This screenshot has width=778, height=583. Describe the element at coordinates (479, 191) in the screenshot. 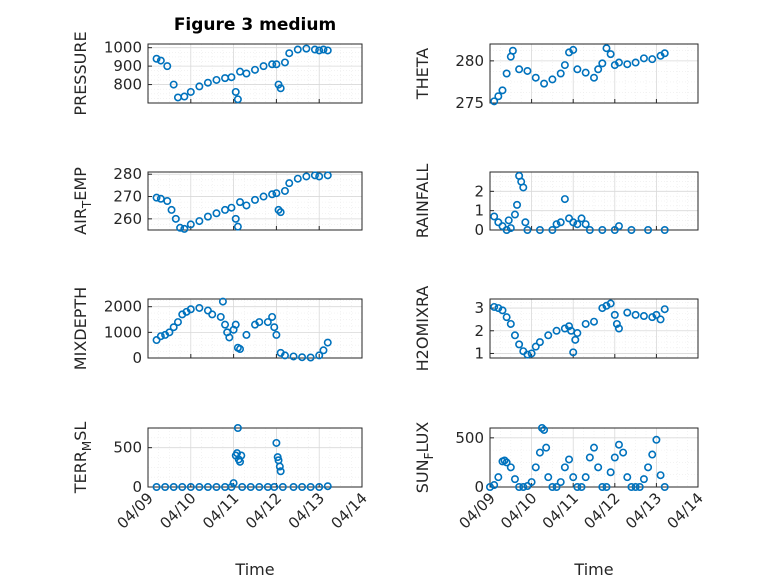

I see `y-tick-label: 2` at that location.